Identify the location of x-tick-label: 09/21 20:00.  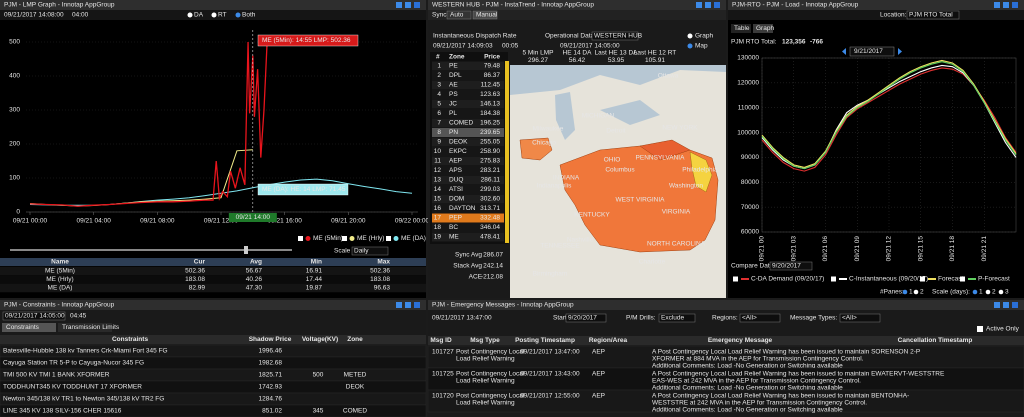
(348, 221).